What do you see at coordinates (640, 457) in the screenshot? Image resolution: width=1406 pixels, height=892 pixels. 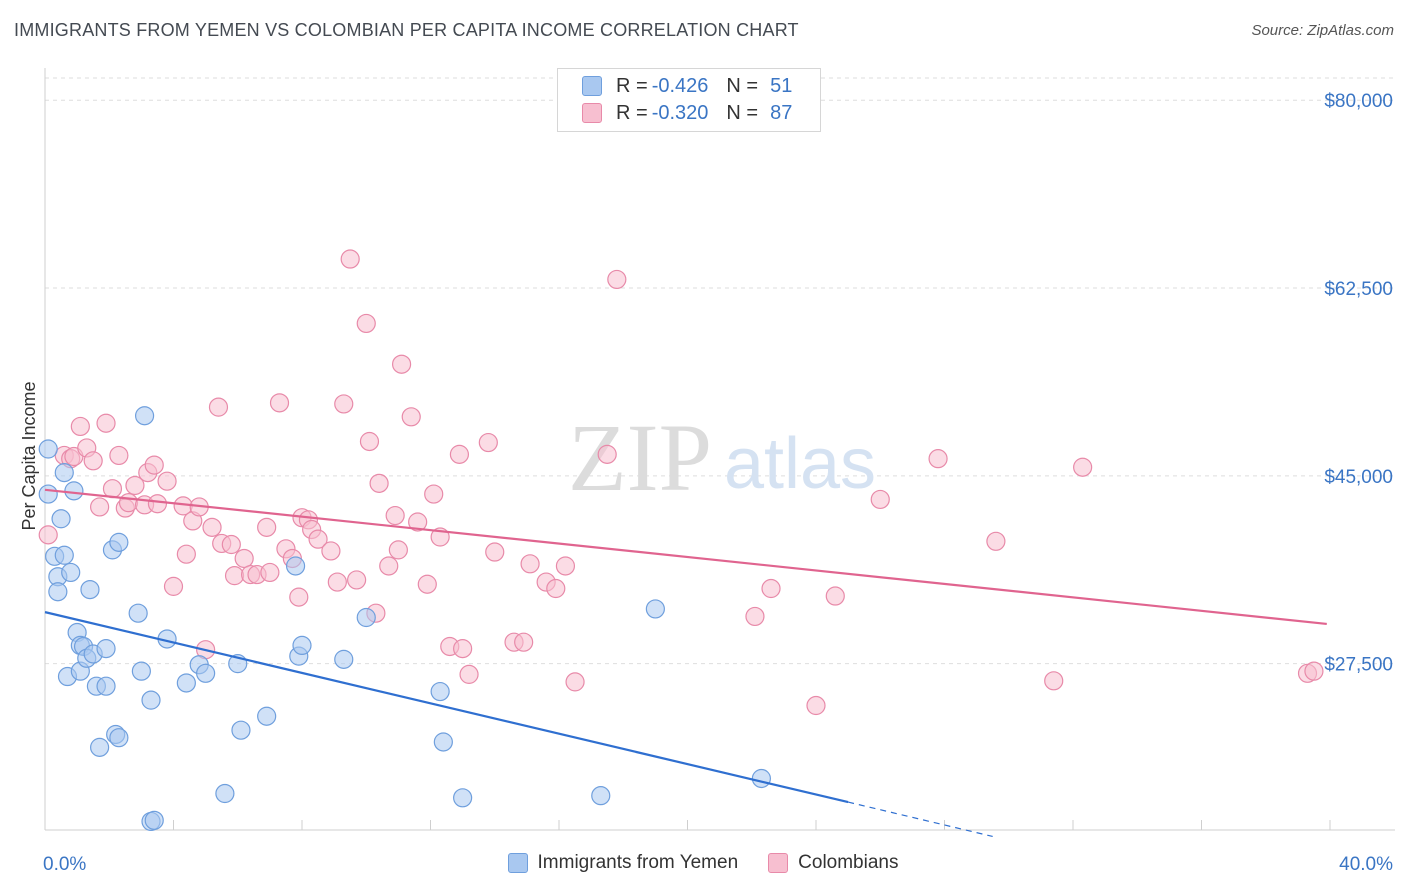 I see `watermark-zip: ZIP` at bounding box center [640, 457].